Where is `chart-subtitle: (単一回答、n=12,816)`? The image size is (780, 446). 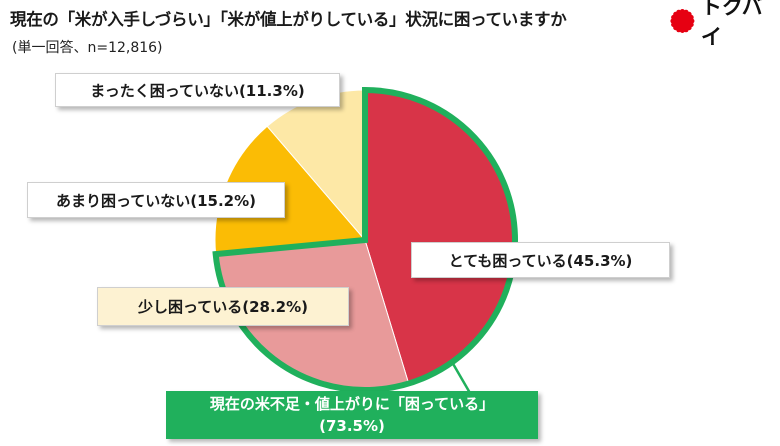
chart-subtitle: (単一回答、n=12,816) is located at coordinates (87, 48).